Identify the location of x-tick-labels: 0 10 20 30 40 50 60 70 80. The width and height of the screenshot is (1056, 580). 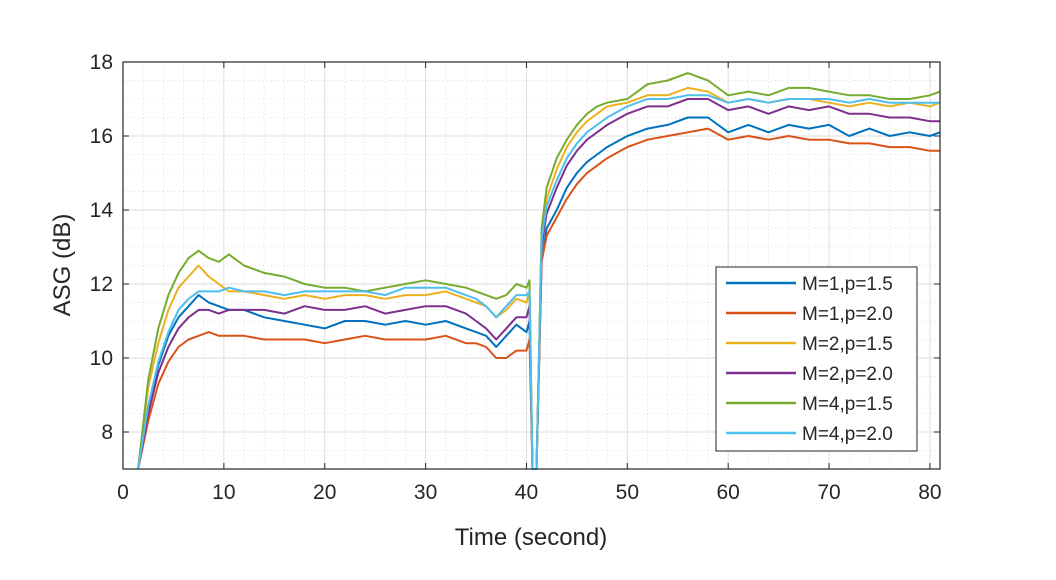
(529, 492).